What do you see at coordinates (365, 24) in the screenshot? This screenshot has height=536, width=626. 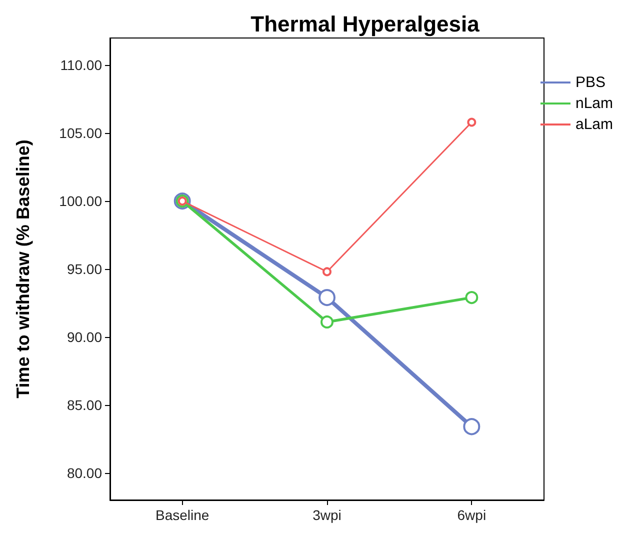 I see `chart-title: Thermal Hyperalgesia` at bounding box center [365, 24].